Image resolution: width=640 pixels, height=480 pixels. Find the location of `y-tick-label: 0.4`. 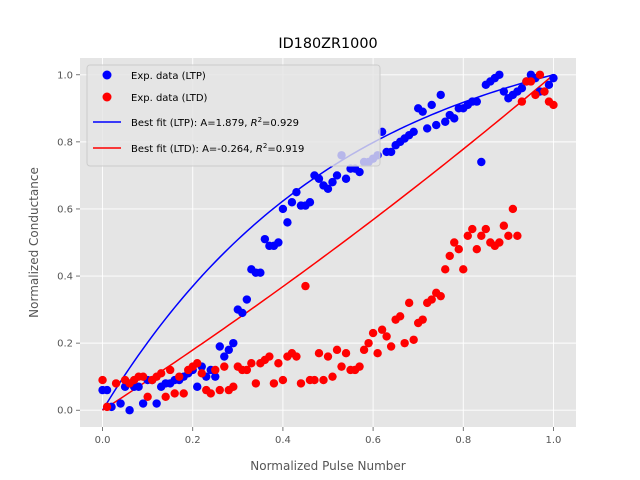

y-tick-label: 0.4 is located at coordinates (65, 277).